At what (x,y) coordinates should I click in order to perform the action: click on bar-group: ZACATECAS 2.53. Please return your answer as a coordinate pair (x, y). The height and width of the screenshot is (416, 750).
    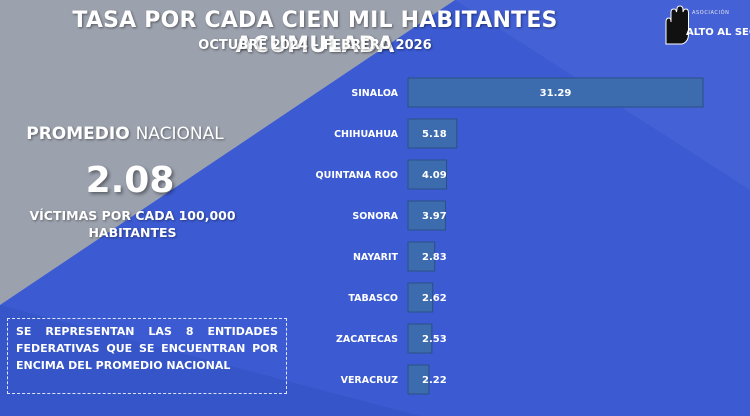
    Looking at the image, I should click on (391, 338).